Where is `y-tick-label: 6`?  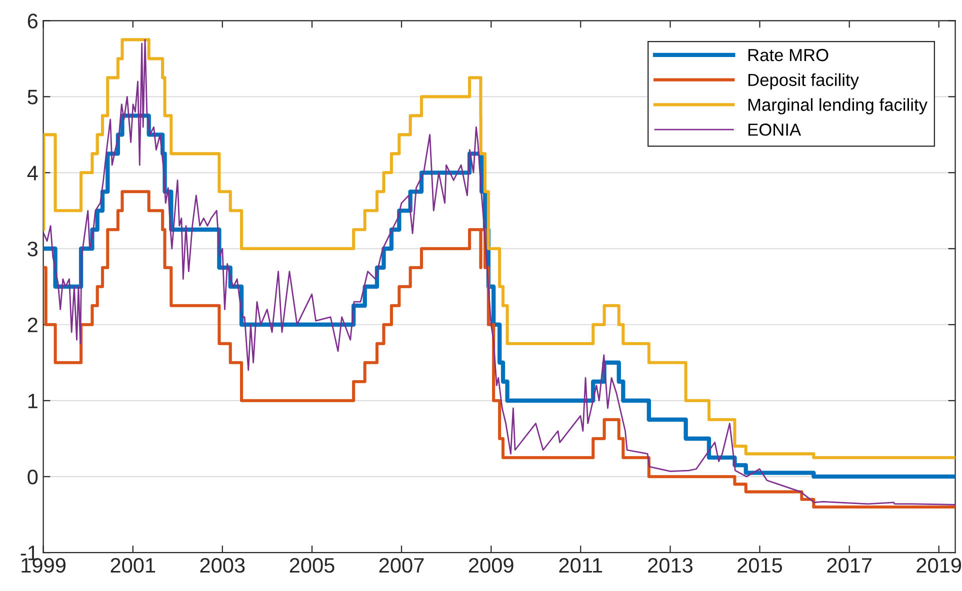 y-tick-label: 6 is located at coordinates (33, 21).